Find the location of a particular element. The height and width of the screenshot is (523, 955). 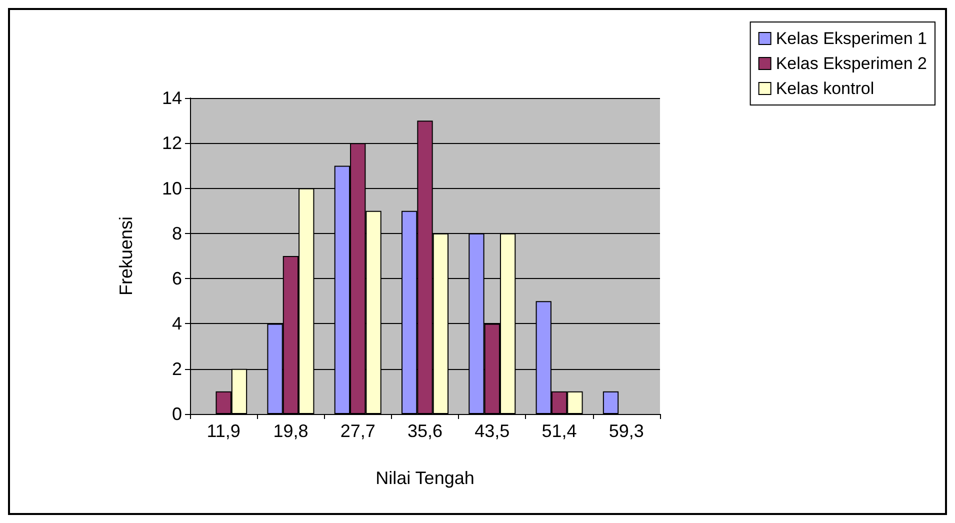

y-tick-label: 4 is located at coordinates (177, 324).